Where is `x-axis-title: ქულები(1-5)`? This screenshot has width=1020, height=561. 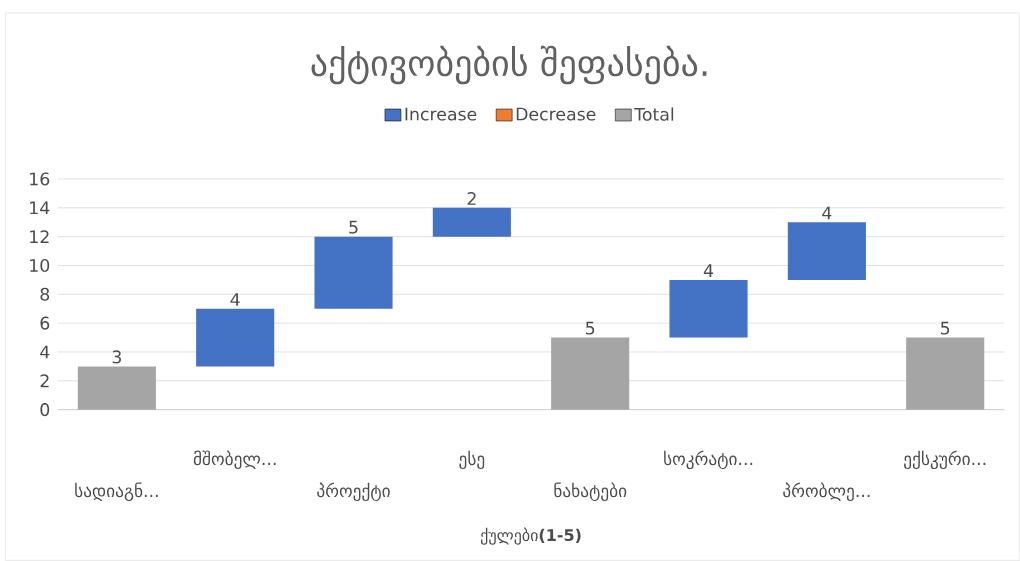 x-axis-title: ქულები(1-5) is located at coordinates (530, 536).